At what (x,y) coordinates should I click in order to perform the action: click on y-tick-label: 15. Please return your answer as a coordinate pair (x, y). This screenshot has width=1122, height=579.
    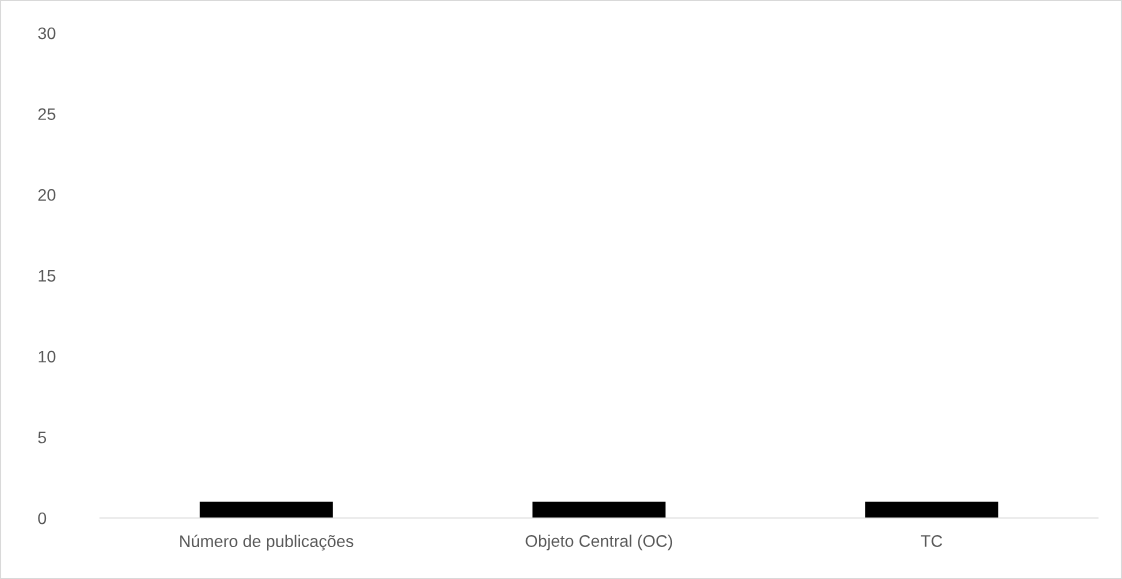
    Looking at the image, I should click on (47, 276).